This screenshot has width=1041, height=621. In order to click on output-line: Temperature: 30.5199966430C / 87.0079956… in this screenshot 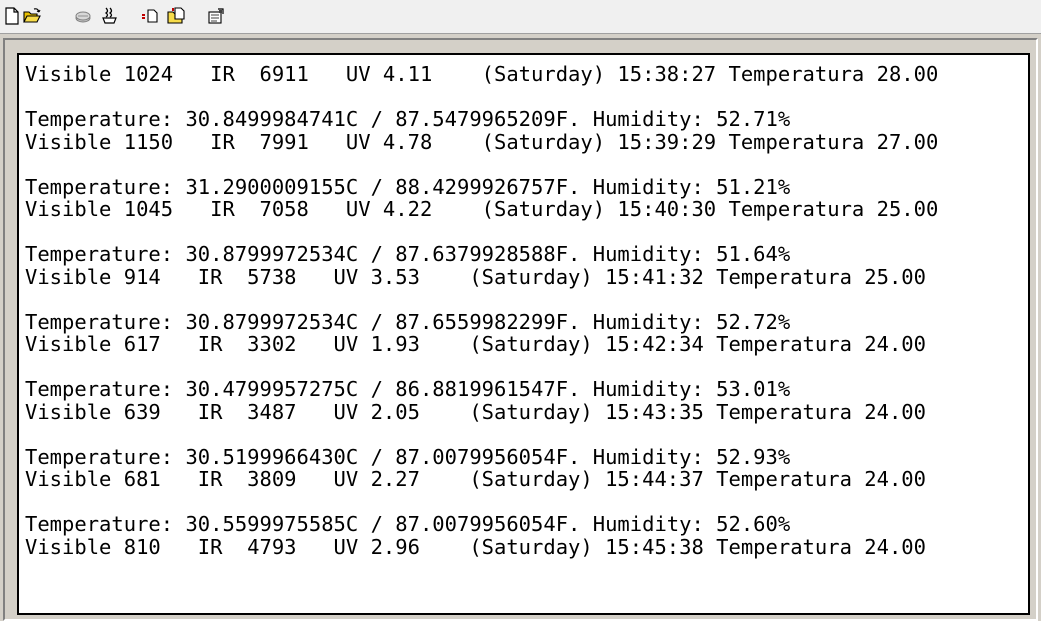, I will do `click(408, 456)`.